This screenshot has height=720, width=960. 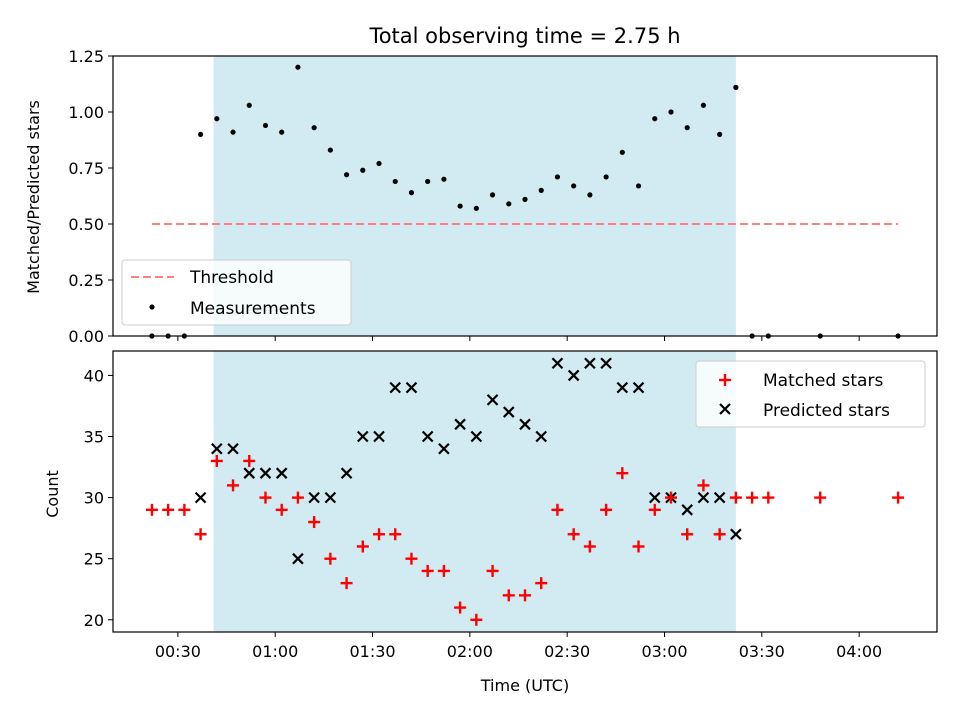 I want to click on legend-bottom: Matched stars Predicted stars, so click(x=810, y=394).